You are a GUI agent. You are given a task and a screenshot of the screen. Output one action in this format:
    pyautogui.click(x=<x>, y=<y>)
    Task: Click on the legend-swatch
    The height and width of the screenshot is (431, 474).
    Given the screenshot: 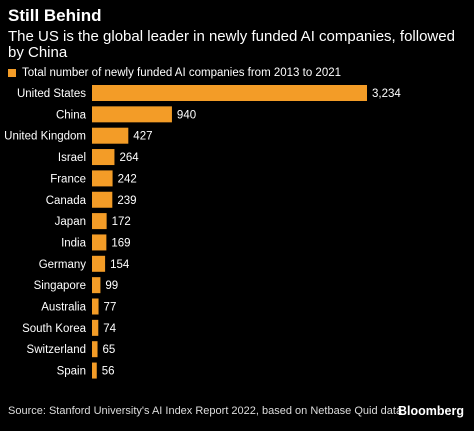 What is the action you would take?
    pyautogui.click(x=12, y=73)
    